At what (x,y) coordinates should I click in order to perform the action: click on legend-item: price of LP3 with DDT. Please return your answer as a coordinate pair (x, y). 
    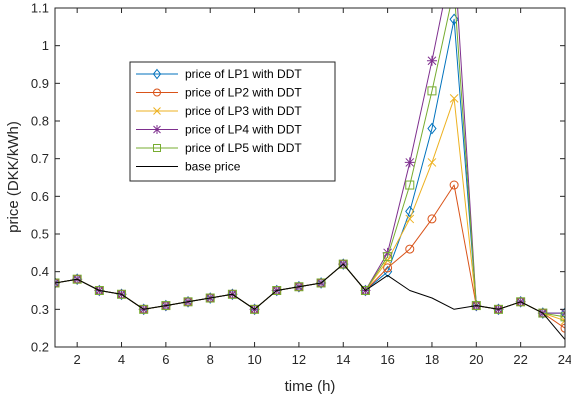
    Looking at the image, I should click on (219, 111).